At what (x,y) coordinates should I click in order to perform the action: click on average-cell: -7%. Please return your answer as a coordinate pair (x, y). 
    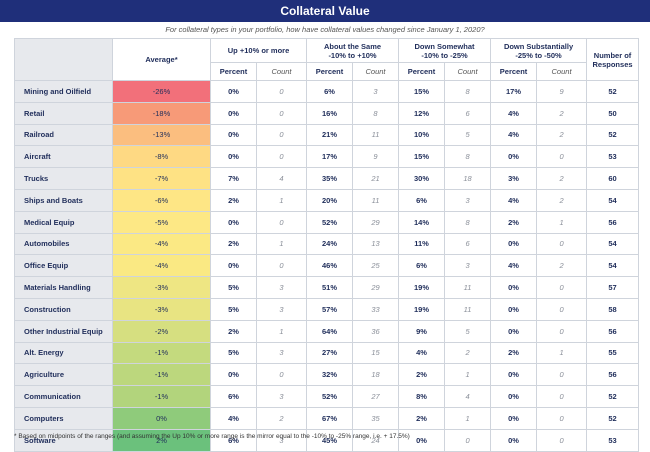
    Looking at the image, I should click on (161, 178).